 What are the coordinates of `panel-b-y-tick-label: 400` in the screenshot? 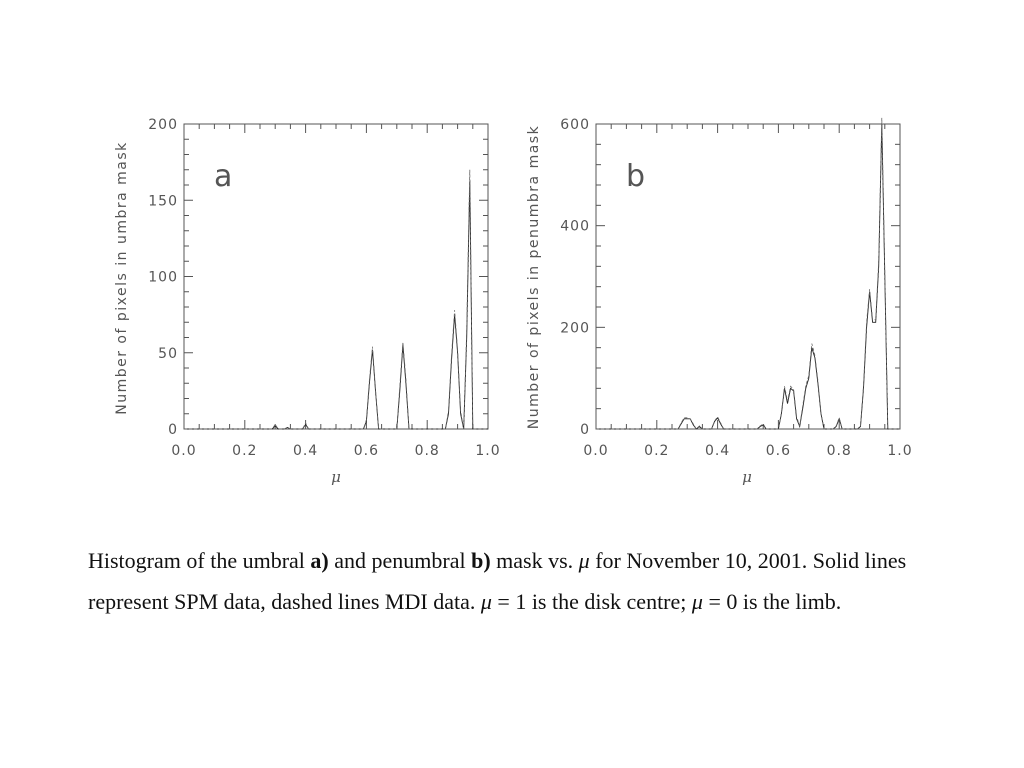 It's located at (575, 227).